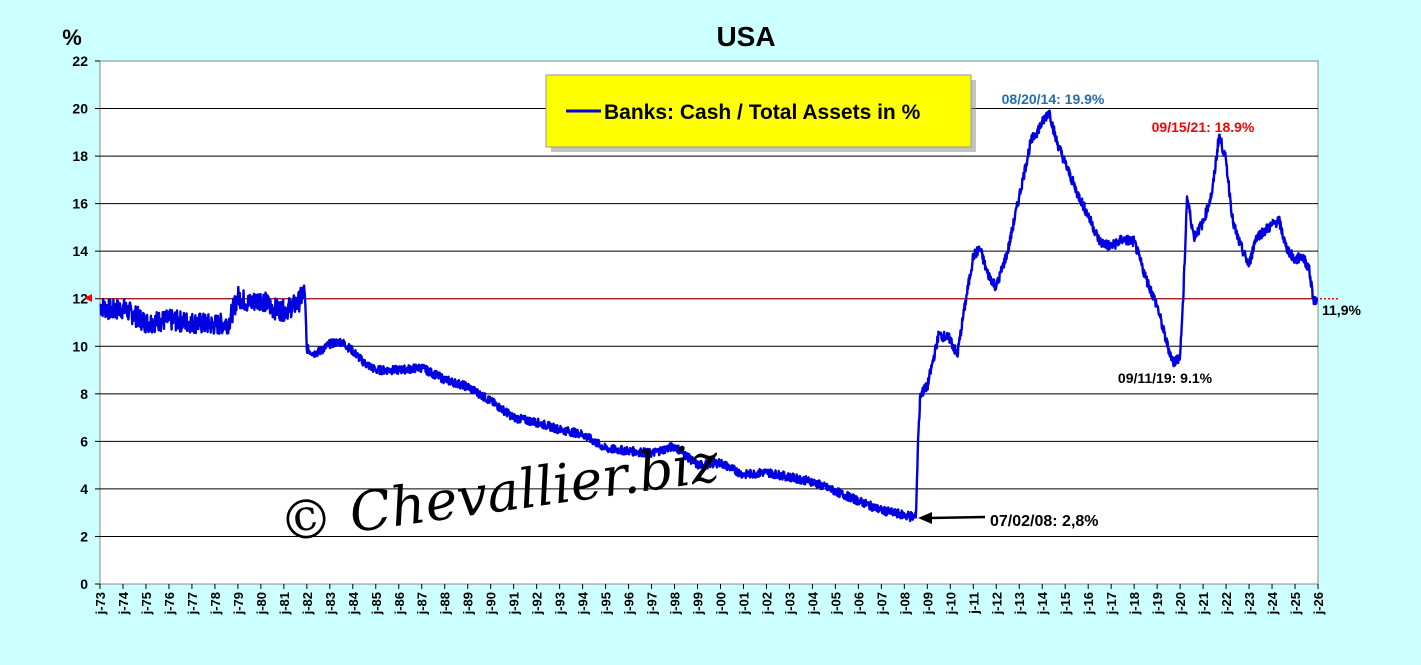 Image resolution: width=1421 pixels, height=665 pixels. I want to click on x-tick-label: j-11, so click(973, 603).